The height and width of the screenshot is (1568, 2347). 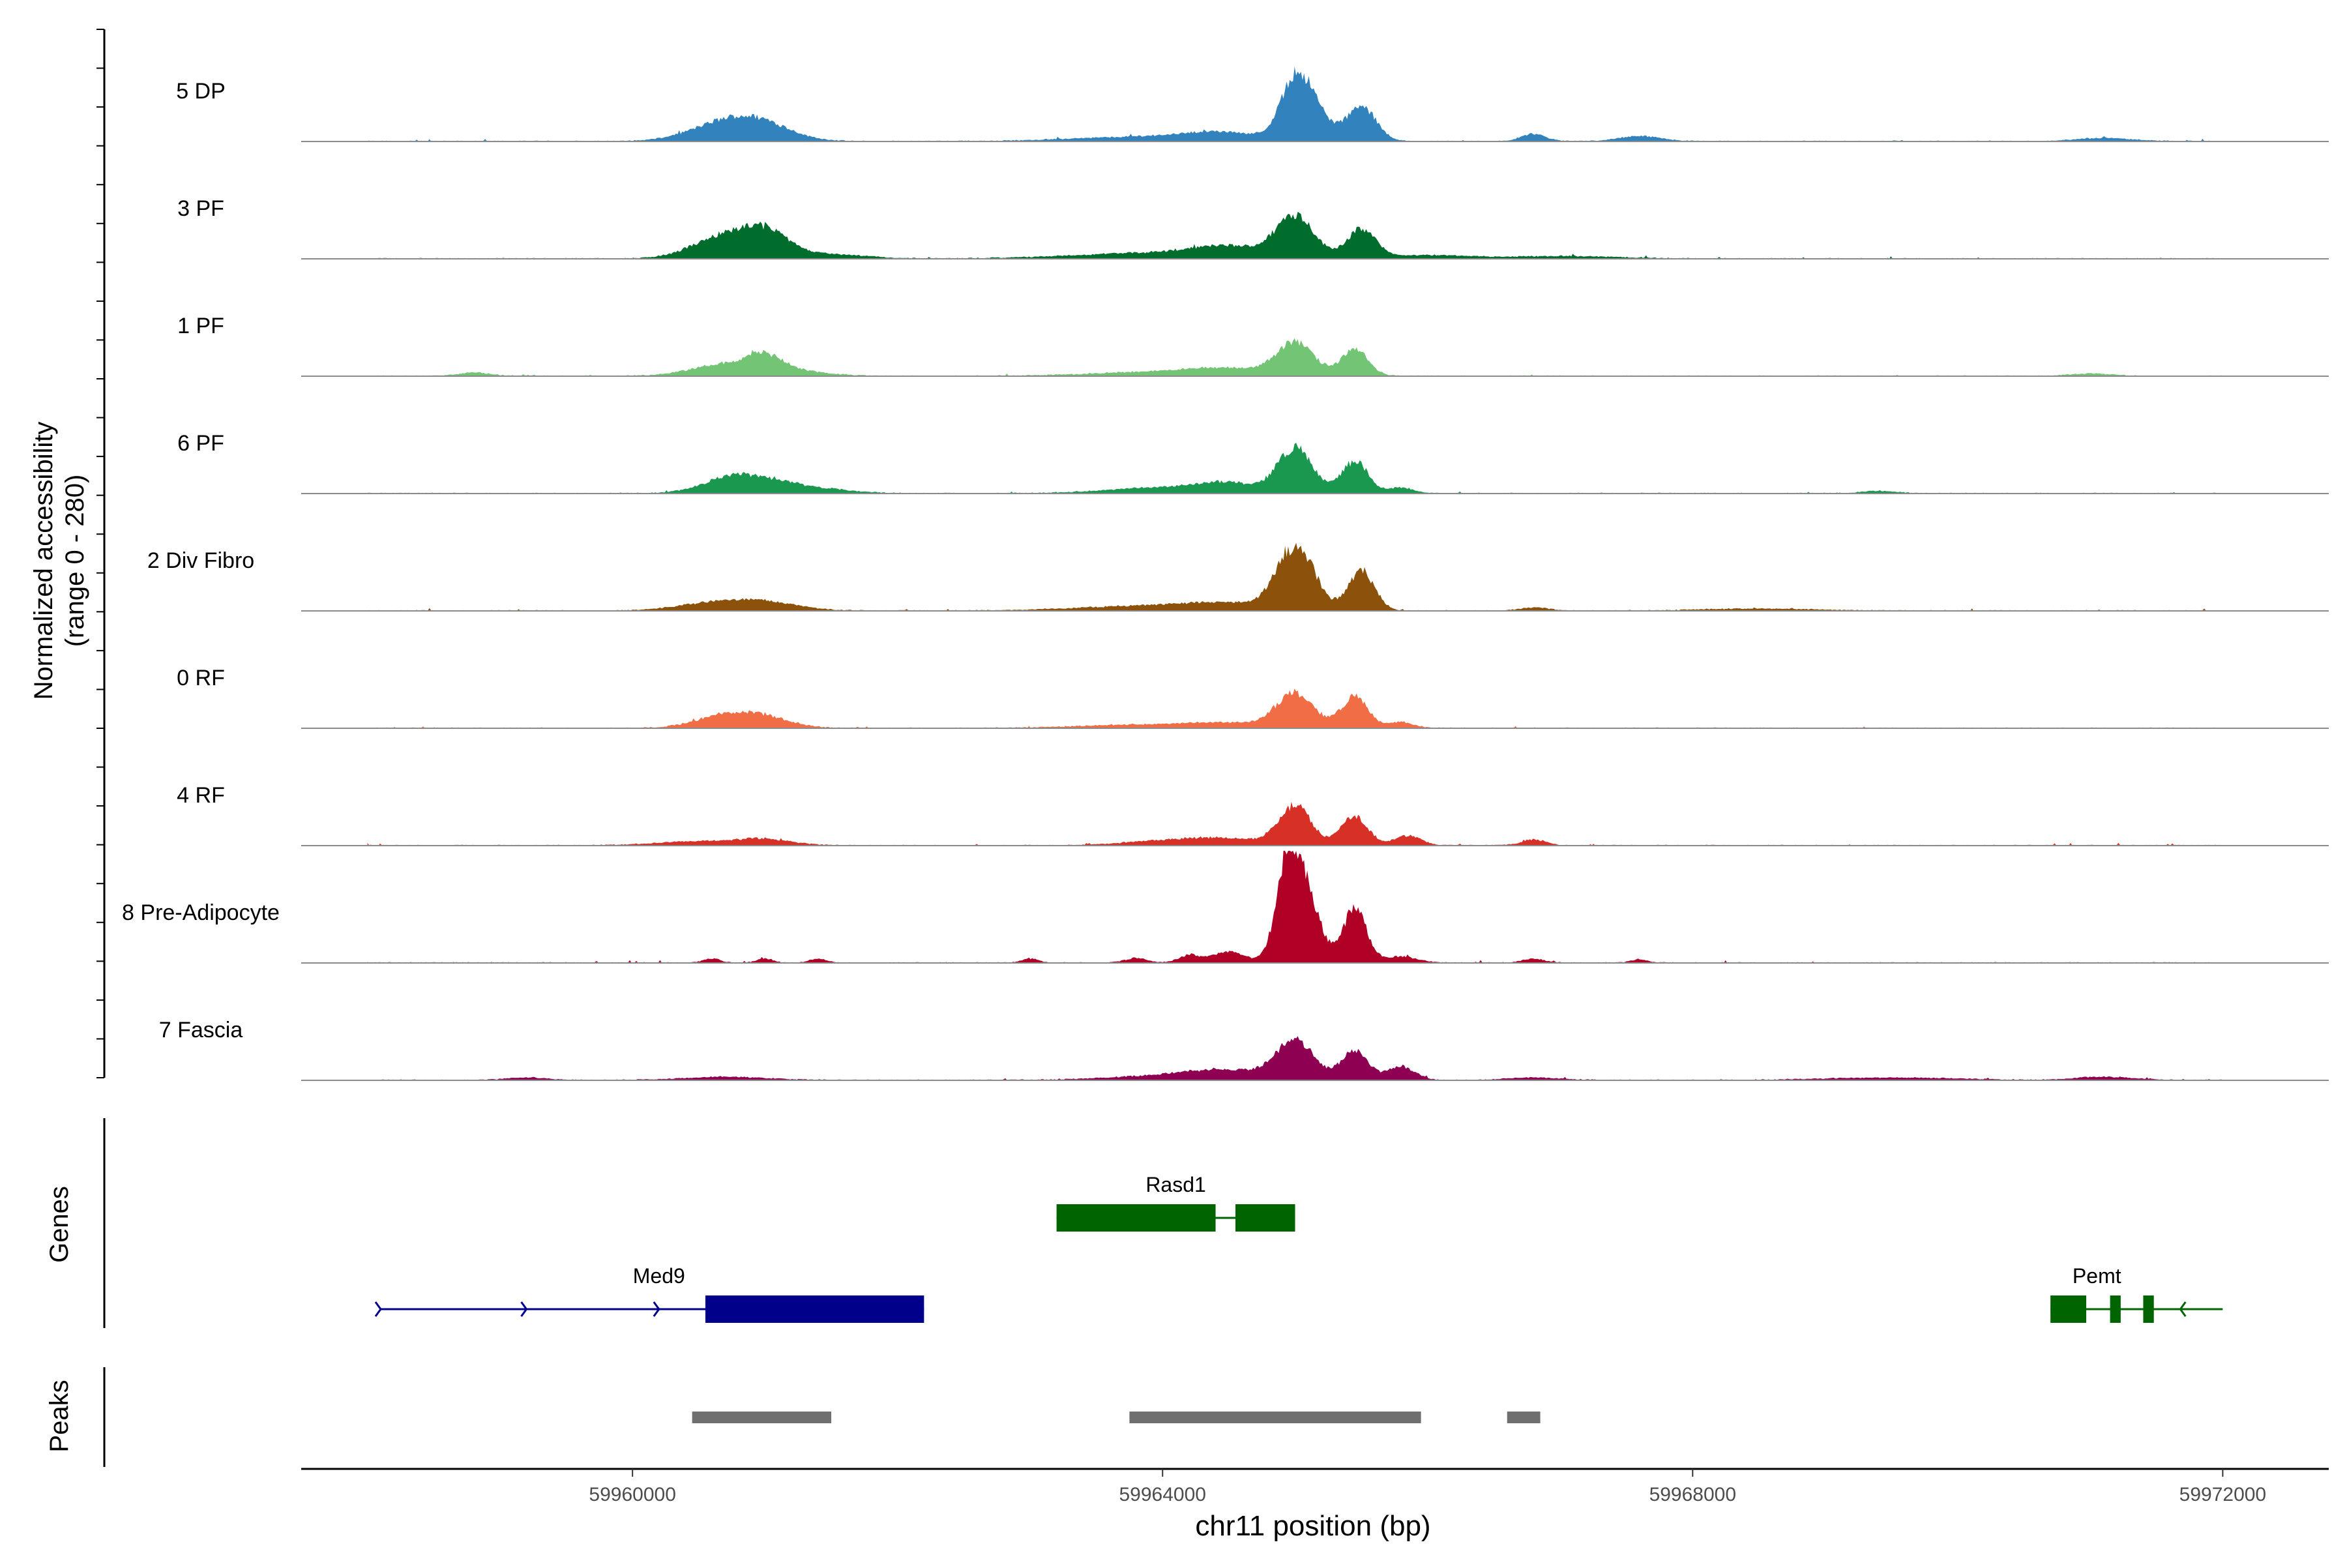 What do you see at coordinates (43, 561) in the screenshot?
I see `y-axis-title-line1: Normalized accessibility` at bounding box center [43, 561].